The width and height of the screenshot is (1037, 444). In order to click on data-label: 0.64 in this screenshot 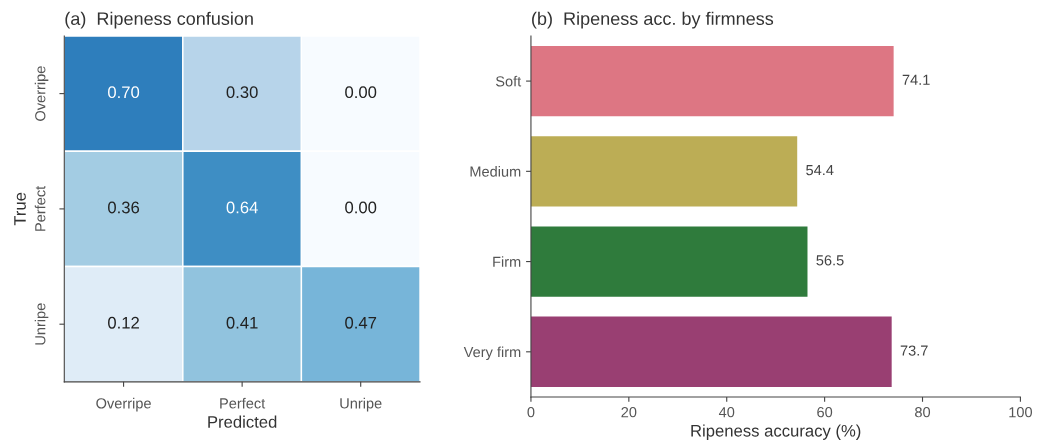, I will do `click(242, 207)`.